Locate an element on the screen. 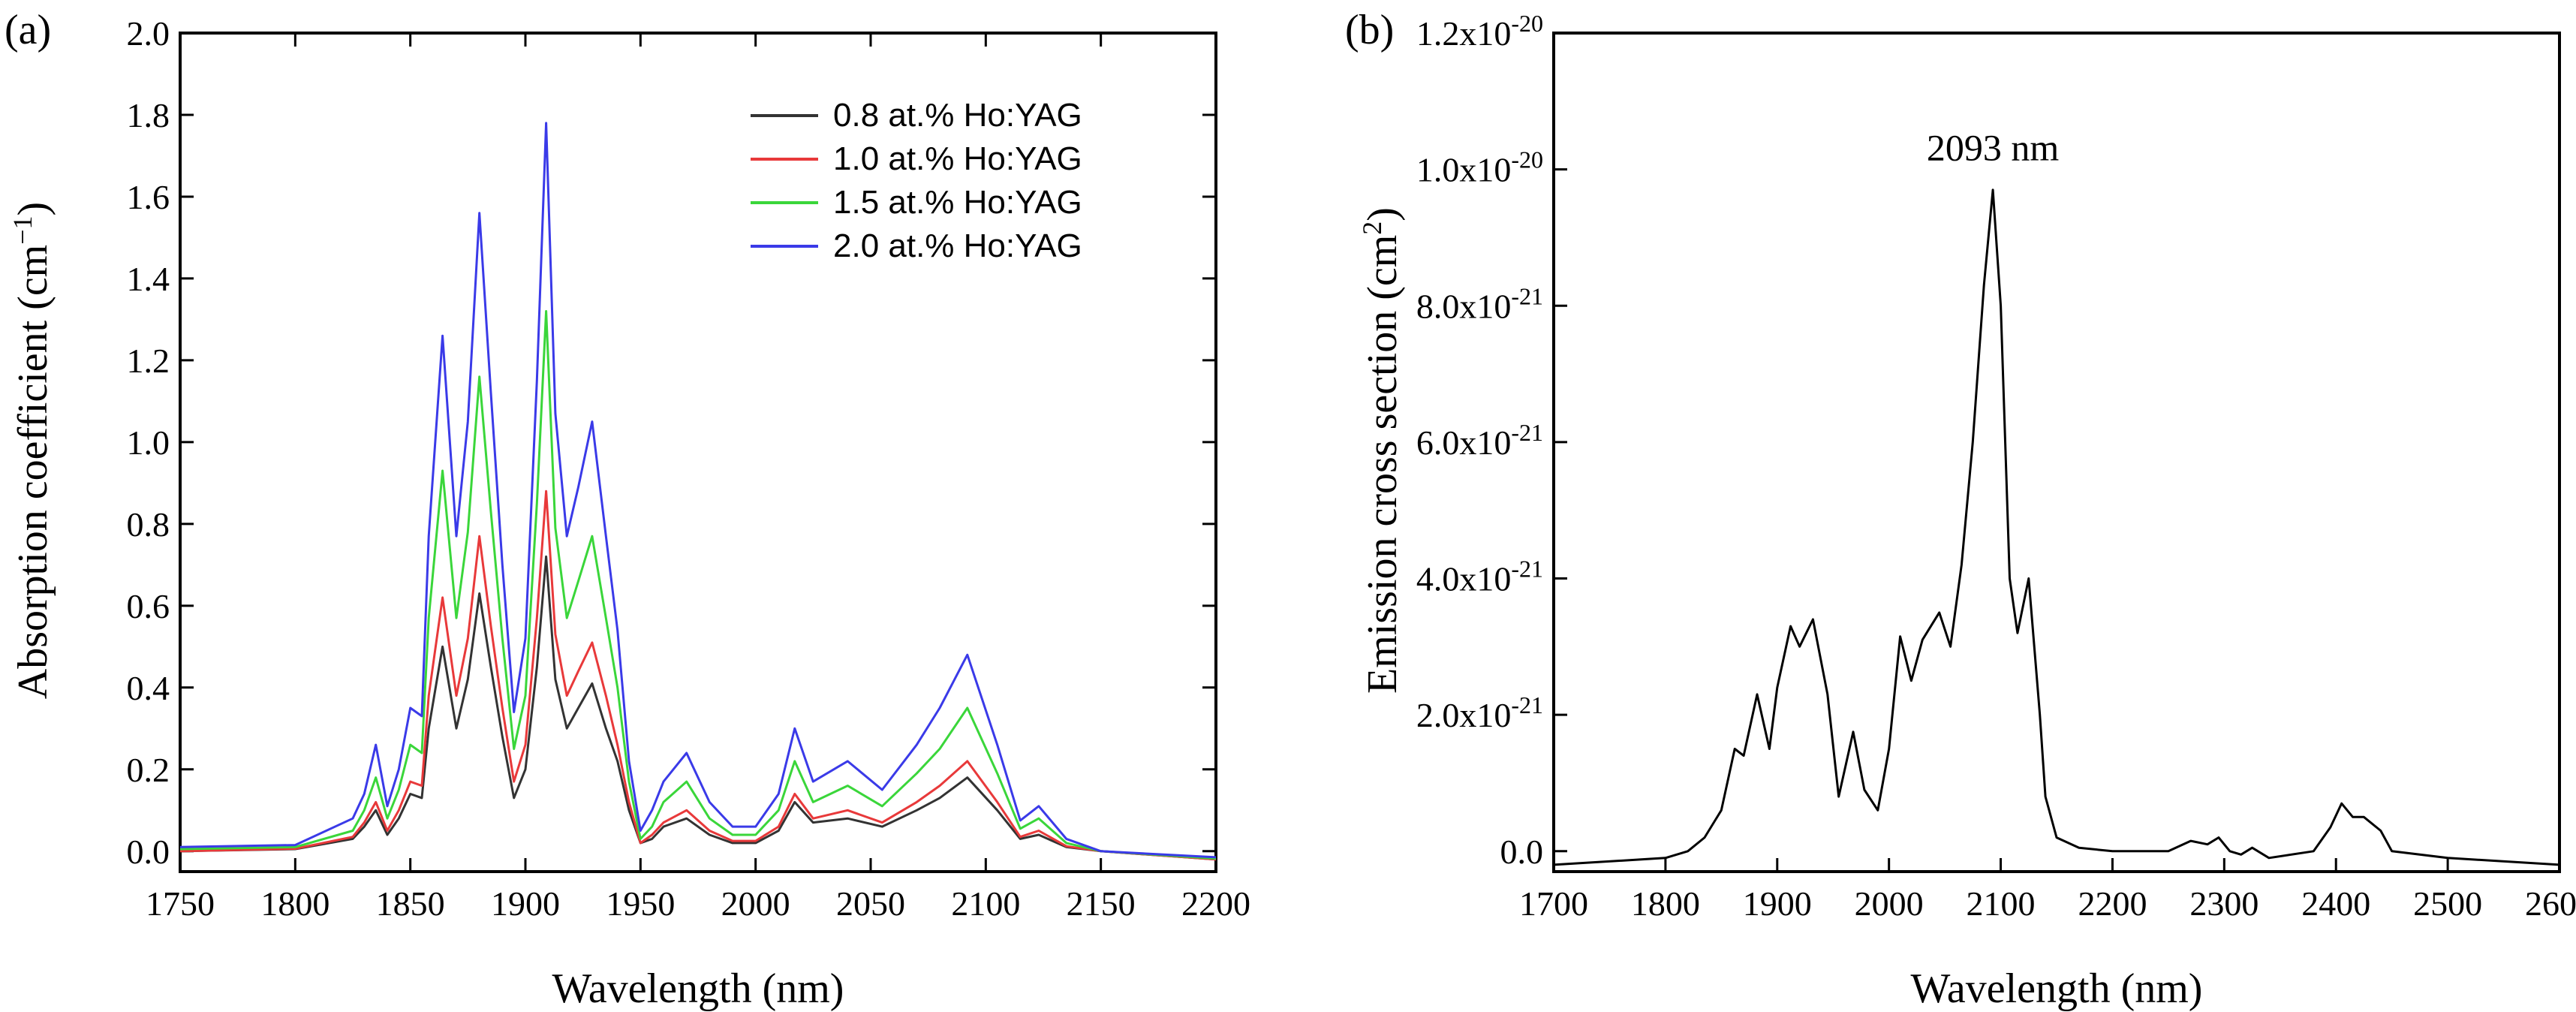 Image resolution: width=2576 pixels, height=1012 pixels. panel-b-label: (b) is located at coordinates (1369, 30).